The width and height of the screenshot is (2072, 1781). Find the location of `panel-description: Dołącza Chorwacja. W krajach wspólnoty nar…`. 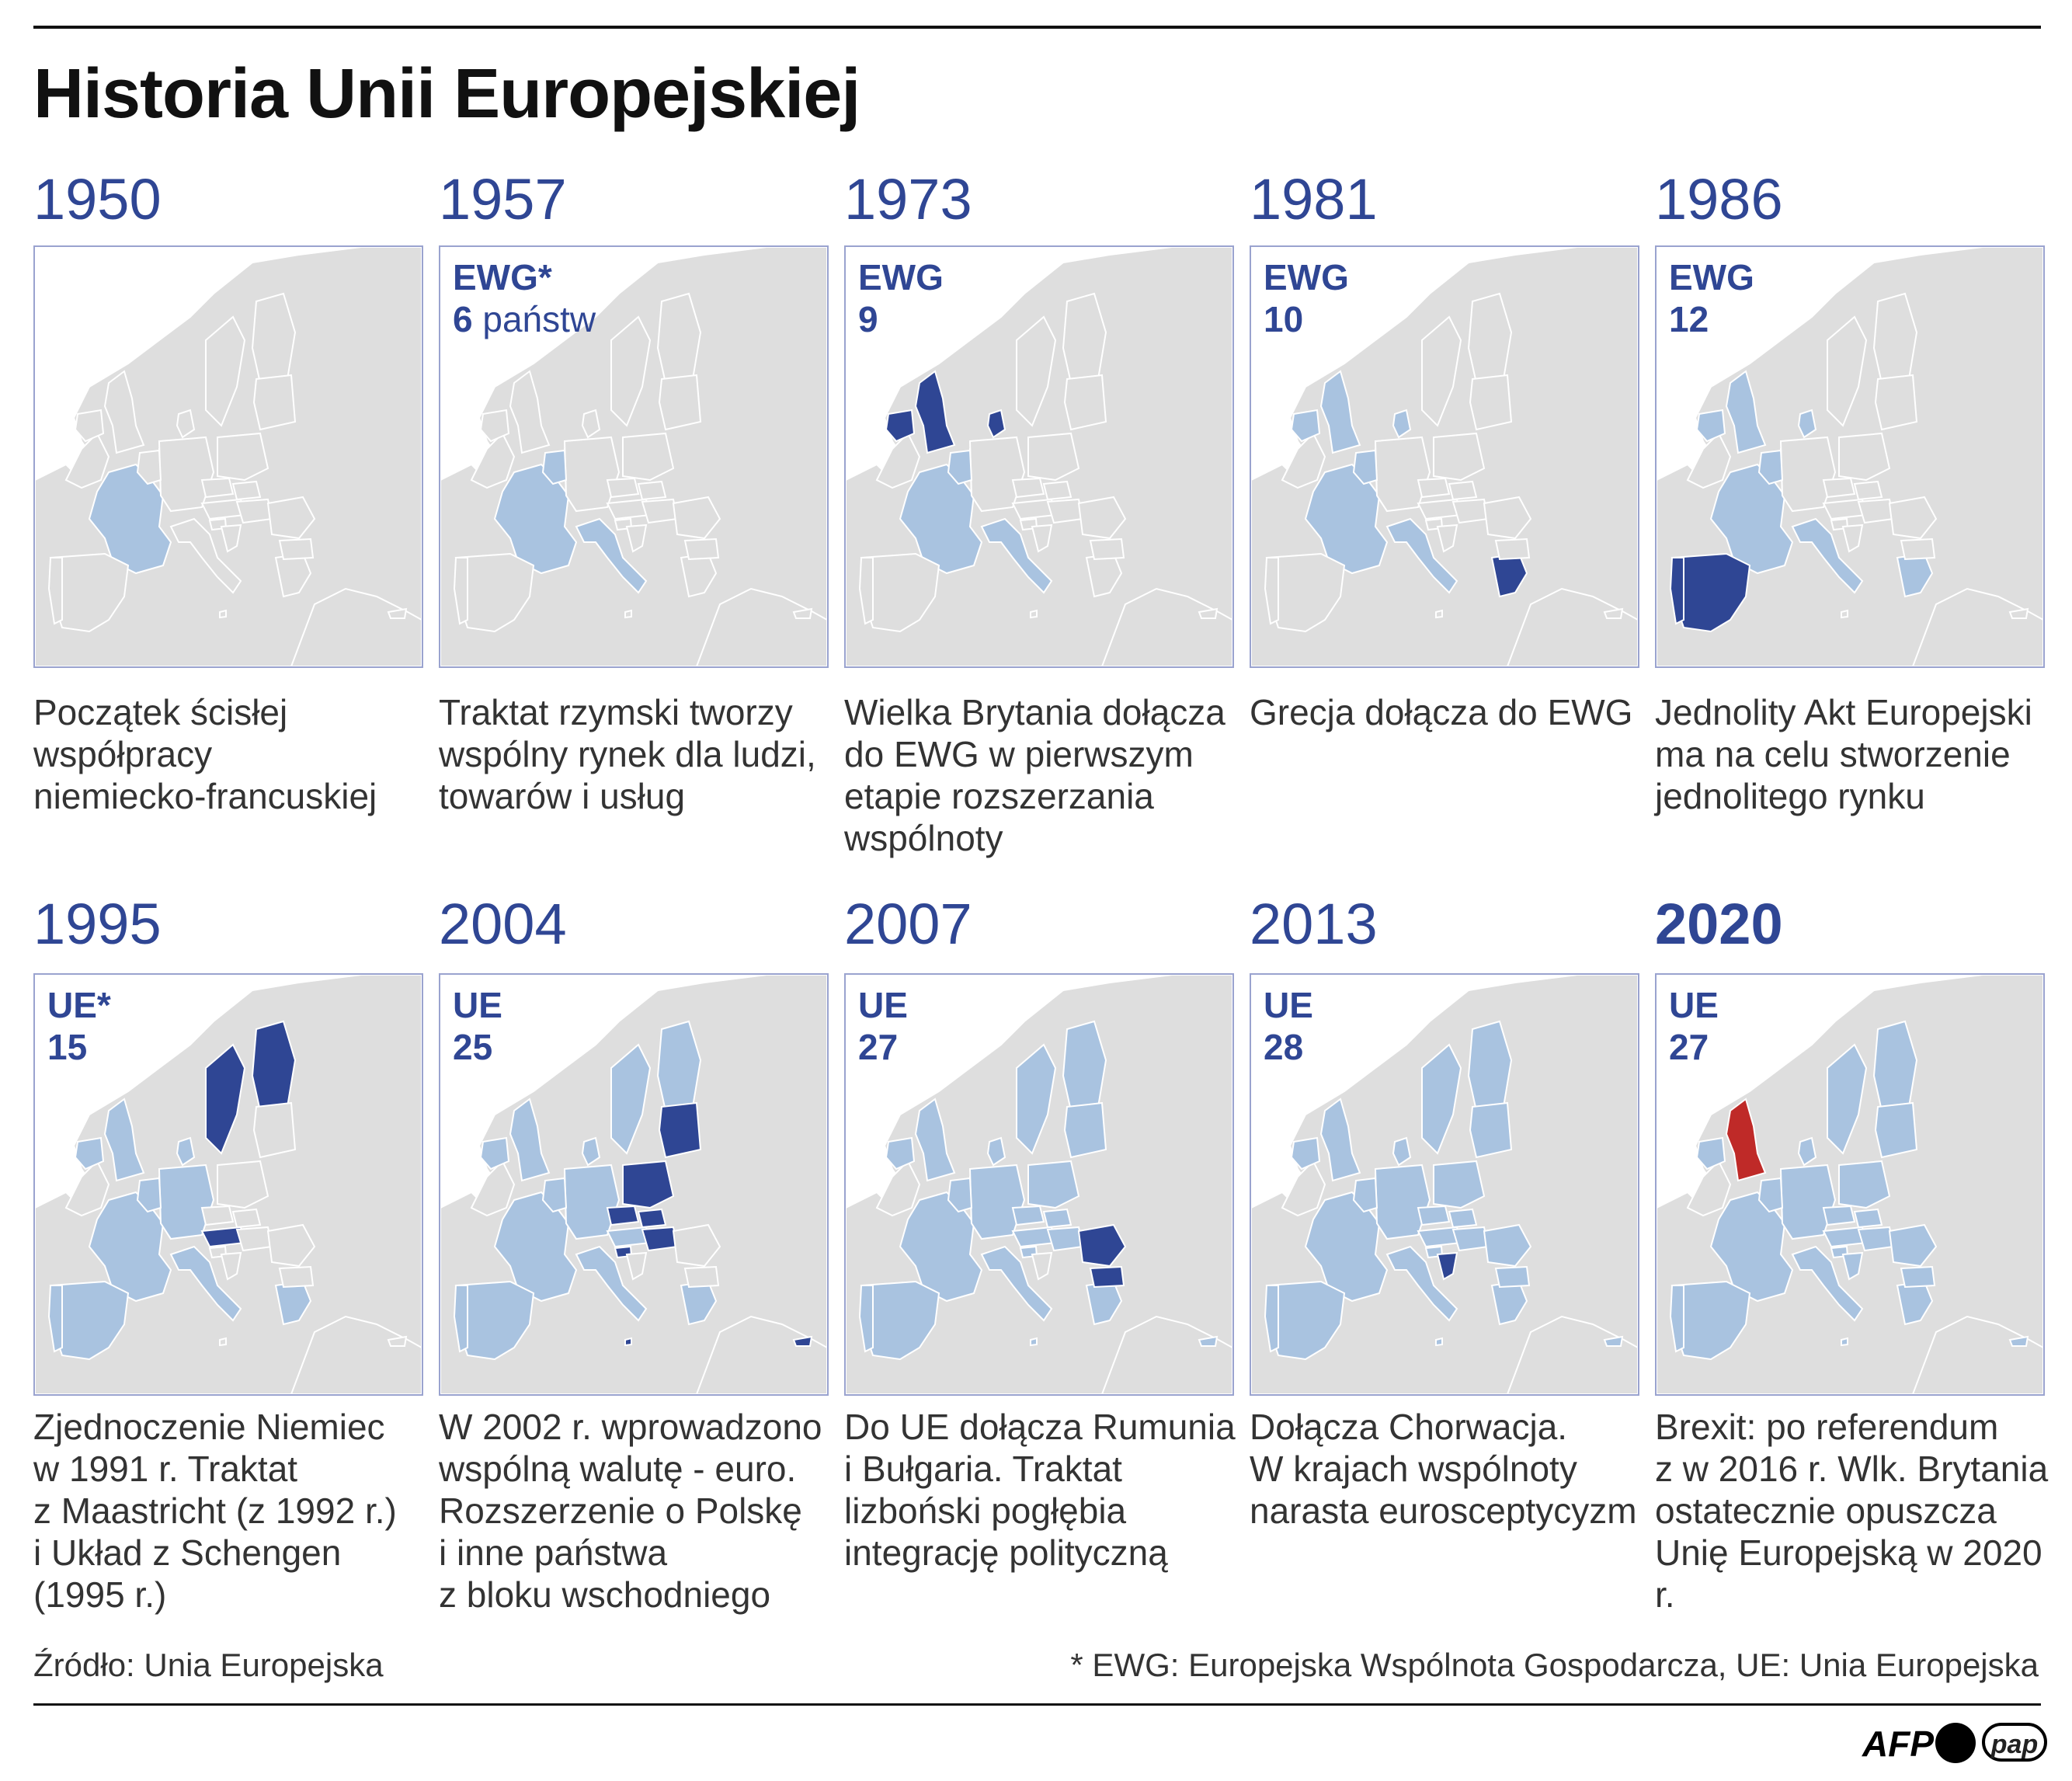

panel-description: Dołącza Chorwacja. W krajach wspólnoty nar… is located at coordinates (1451, 1469).